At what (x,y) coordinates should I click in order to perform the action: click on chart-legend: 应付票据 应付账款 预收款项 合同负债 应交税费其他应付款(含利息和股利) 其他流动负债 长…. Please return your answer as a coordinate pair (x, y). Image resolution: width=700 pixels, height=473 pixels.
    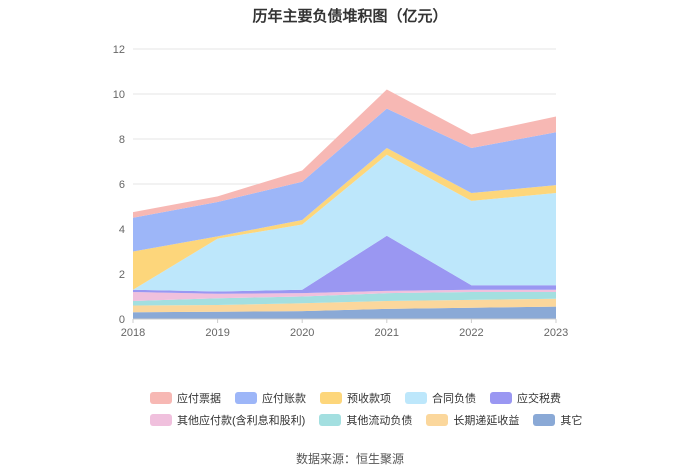
    Looking at the image, I should click on (366, 410).